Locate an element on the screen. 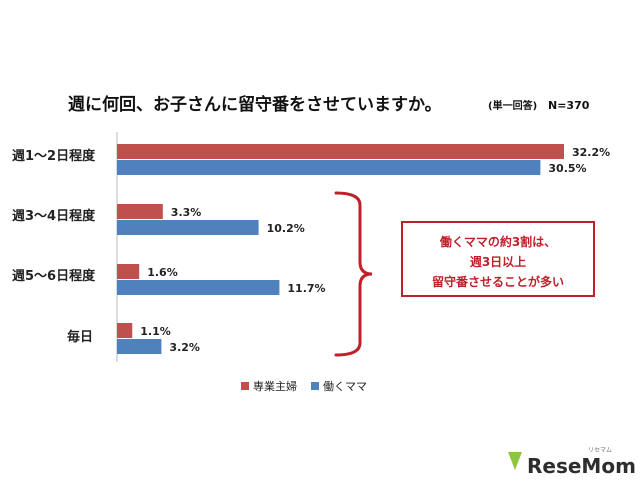 This screenshot has width=640, height=487. data-label-homemaker-weekly-3-4: 3.3% is located at coordinates (186, 212).